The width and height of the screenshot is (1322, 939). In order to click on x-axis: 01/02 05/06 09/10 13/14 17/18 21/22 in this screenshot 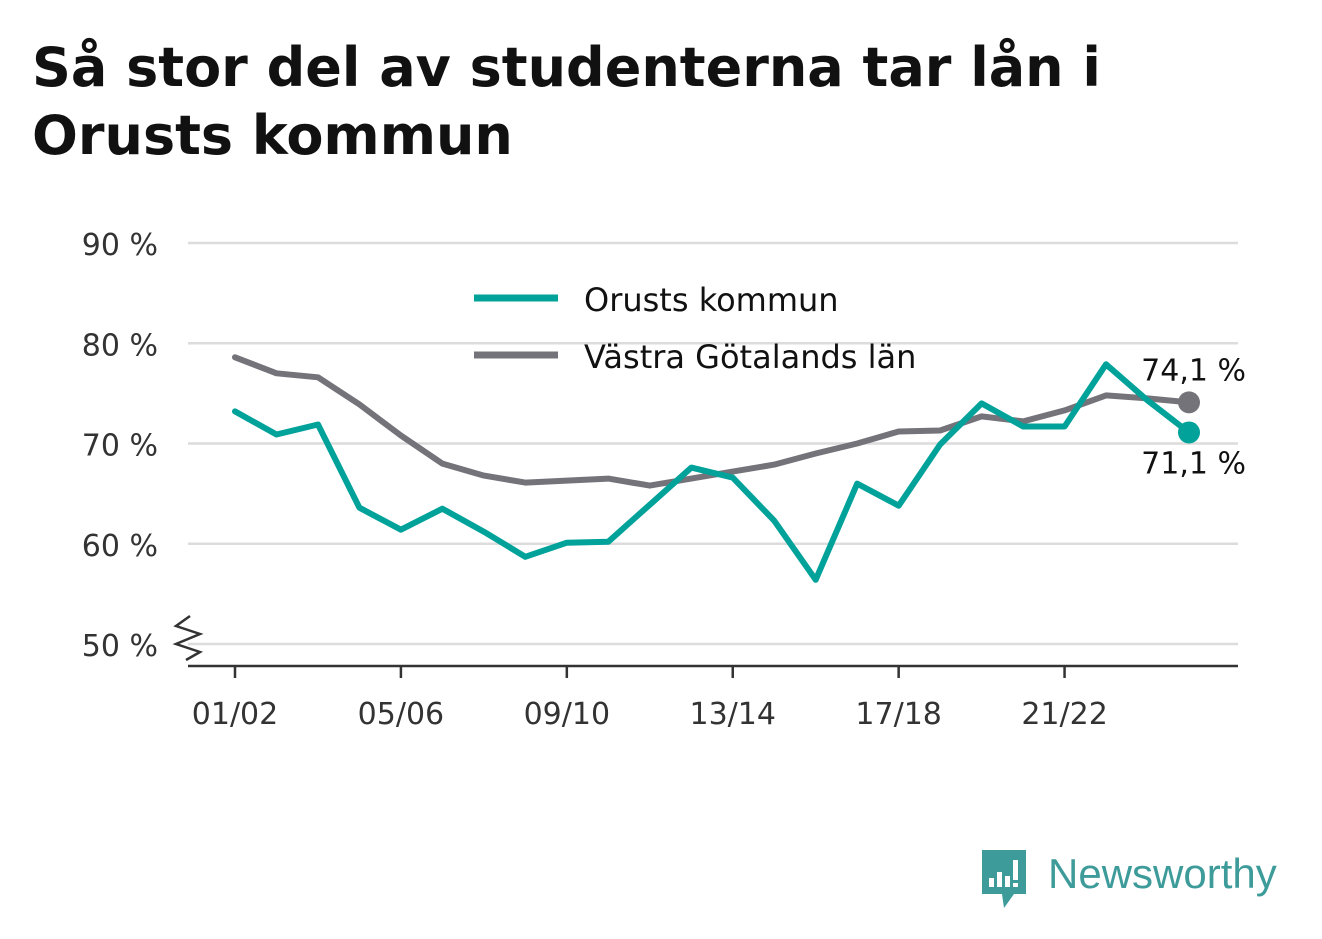, I will do `click(713, 698)`.